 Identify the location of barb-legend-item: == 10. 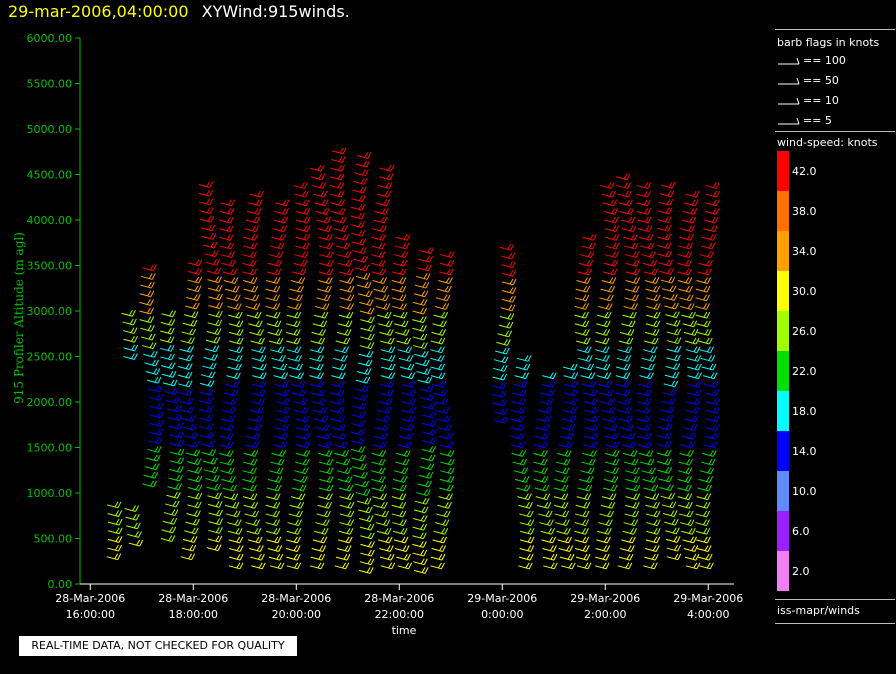
(832, 102).